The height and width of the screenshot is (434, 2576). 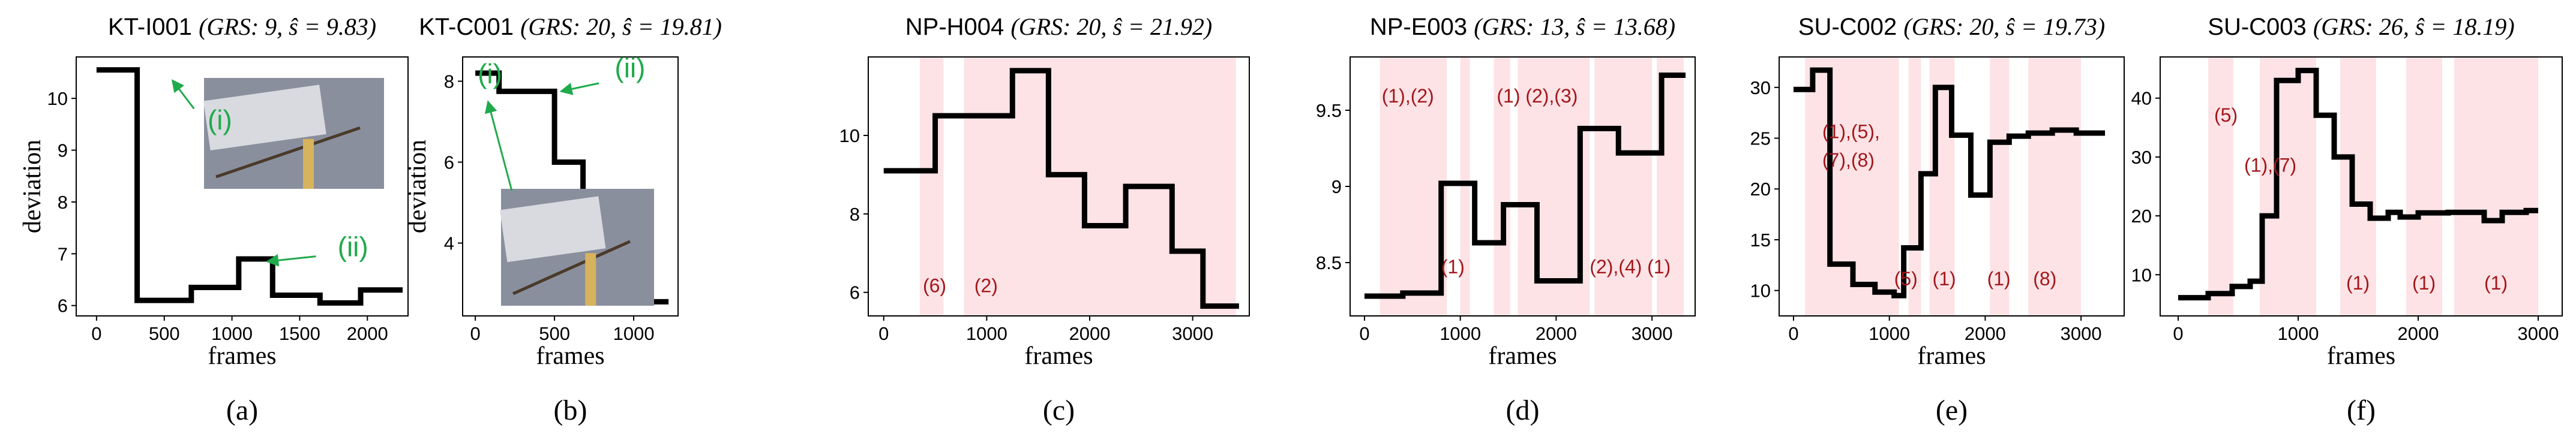 What do you see at coordinates (958, 27) in the screenshot?
I see `chart-title-id: NP-H004` at bounding box center [958, 27].